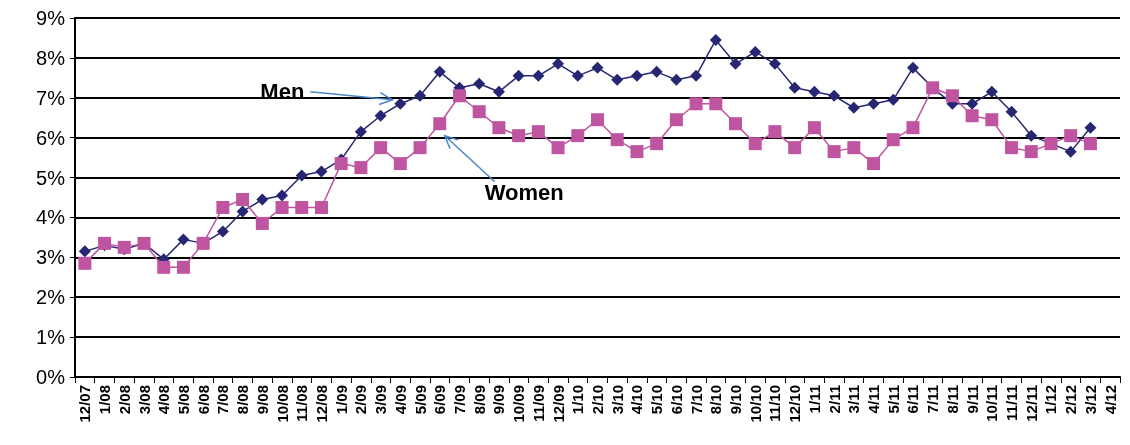 Image resolution: width=1130 pixels, height=445 pixels. Describe the element at coordinates (657, 400) in the screenshot. I see `x-tick-label: 5/10` at that location.